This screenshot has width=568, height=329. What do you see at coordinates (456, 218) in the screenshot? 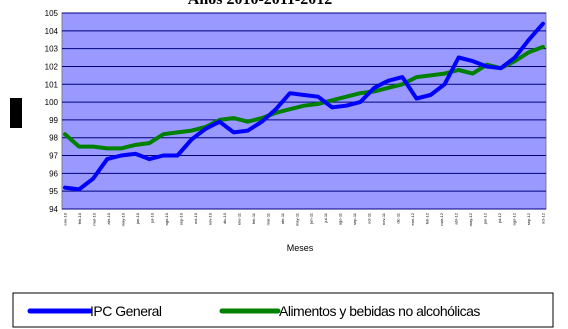
I see `x-tick-label: abr-12` at bounding box center [456, 218].